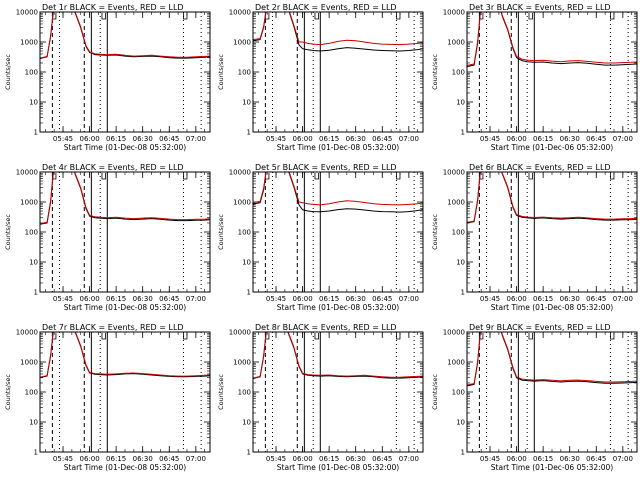 Image resolution: width=640 pixels, height=480 pixels. What do you see at coordinates (113, 7) in the screenshot?
I see `chart-title: Det 1r BLACK = Events, RED = LLD` at bounding box center [113, 7].